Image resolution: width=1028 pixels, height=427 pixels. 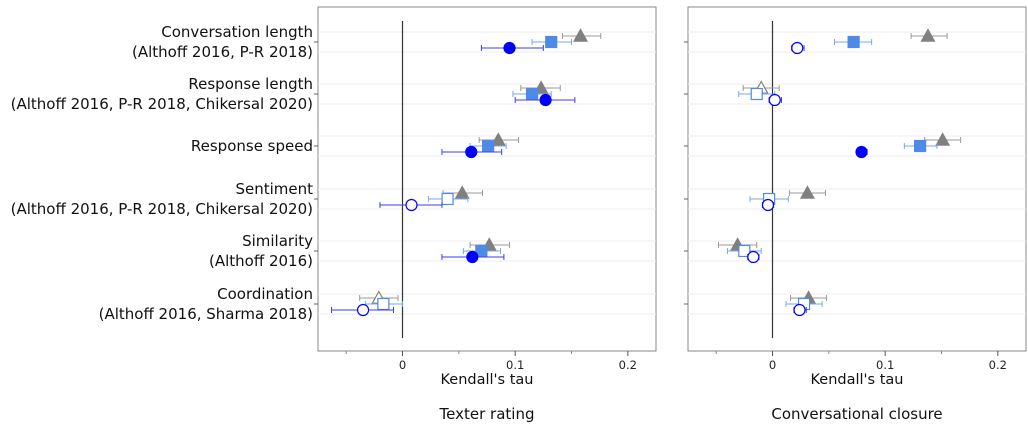 What do you see at coordinates (274, 189) in the screenshot?
I see `category-label: Sentiment` at bounding box center [274, 189].